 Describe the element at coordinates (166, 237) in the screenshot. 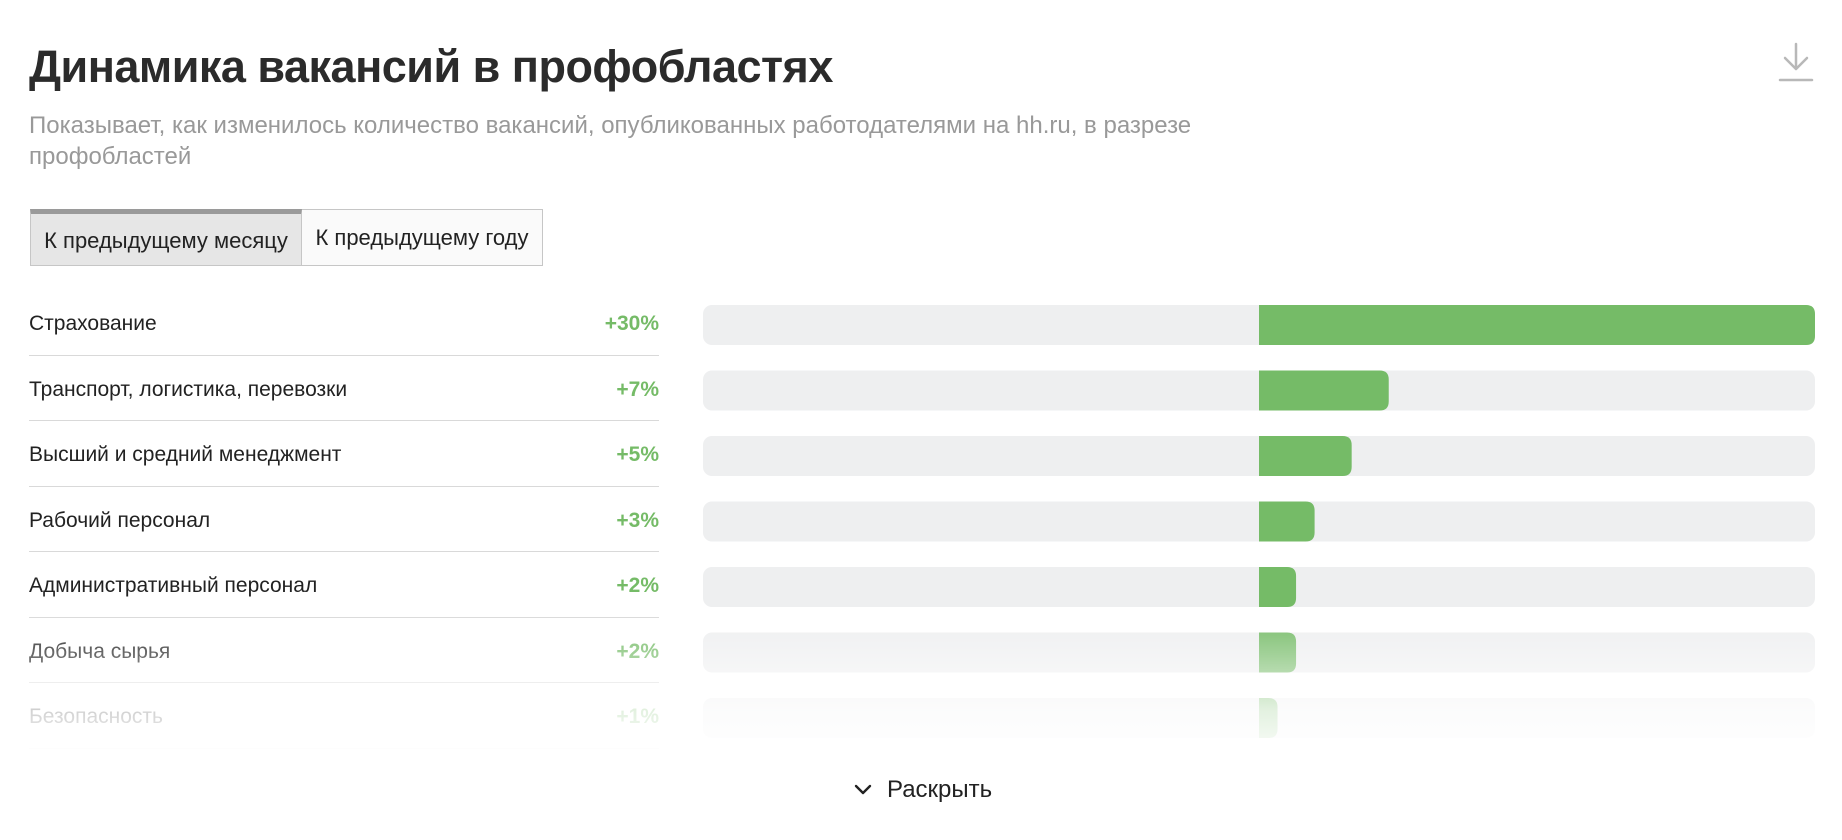

I see `tab-previous-month: К предыдущему месяцу` at that location.